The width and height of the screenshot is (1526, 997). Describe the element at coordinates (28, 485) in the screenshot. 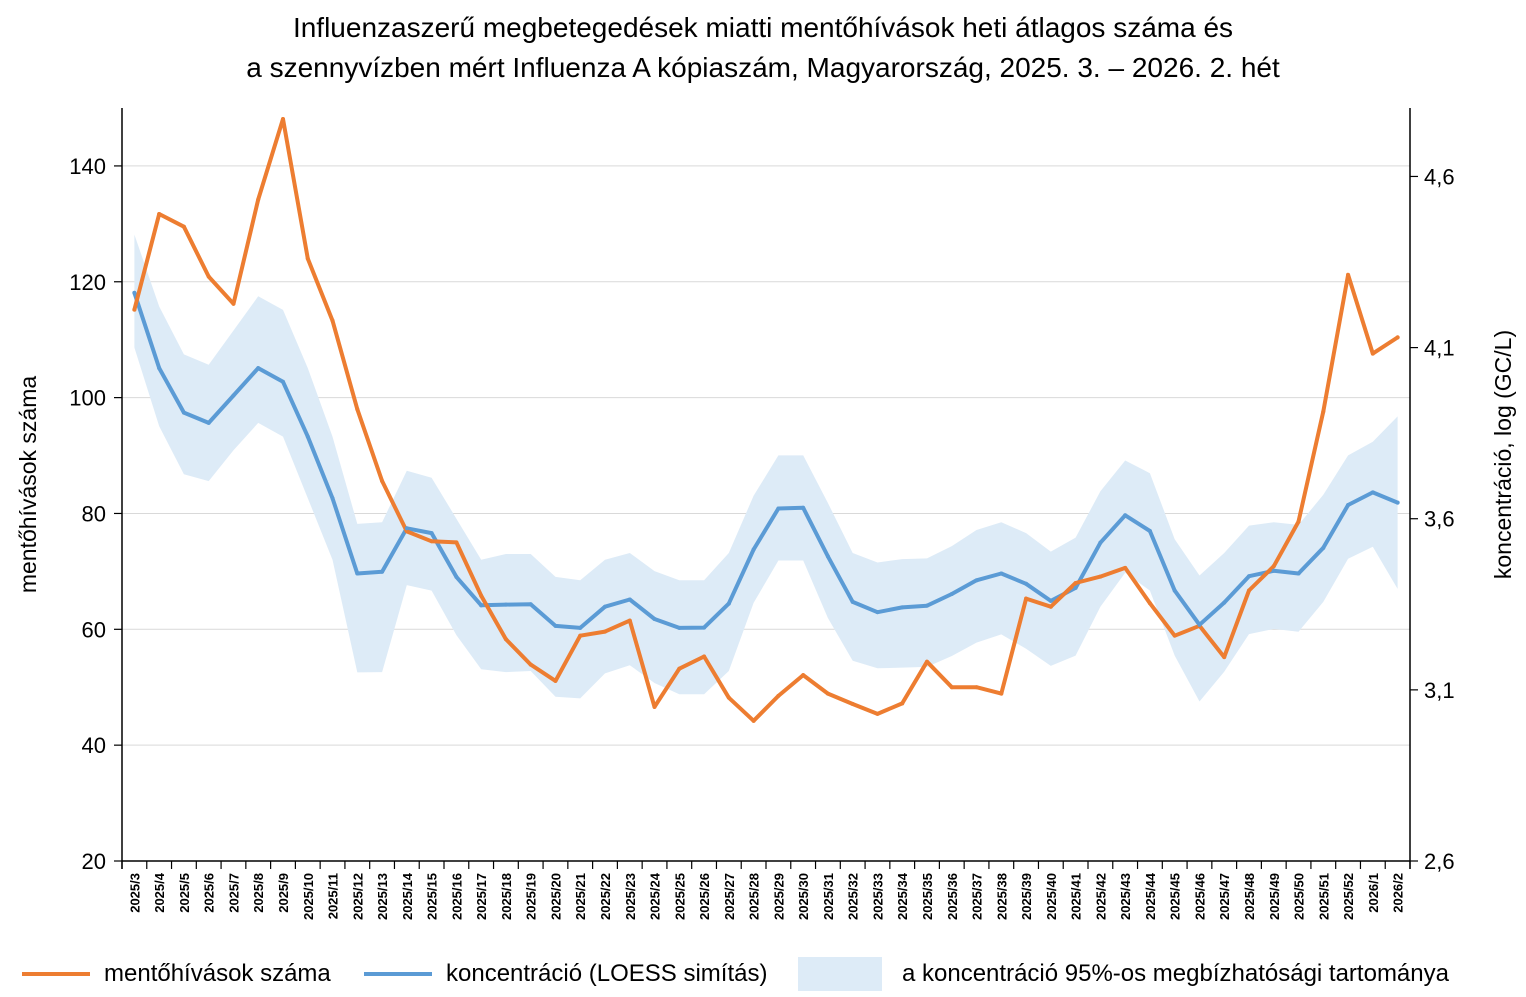

I see `y-axis-title: mentőhívások száma` at that location.